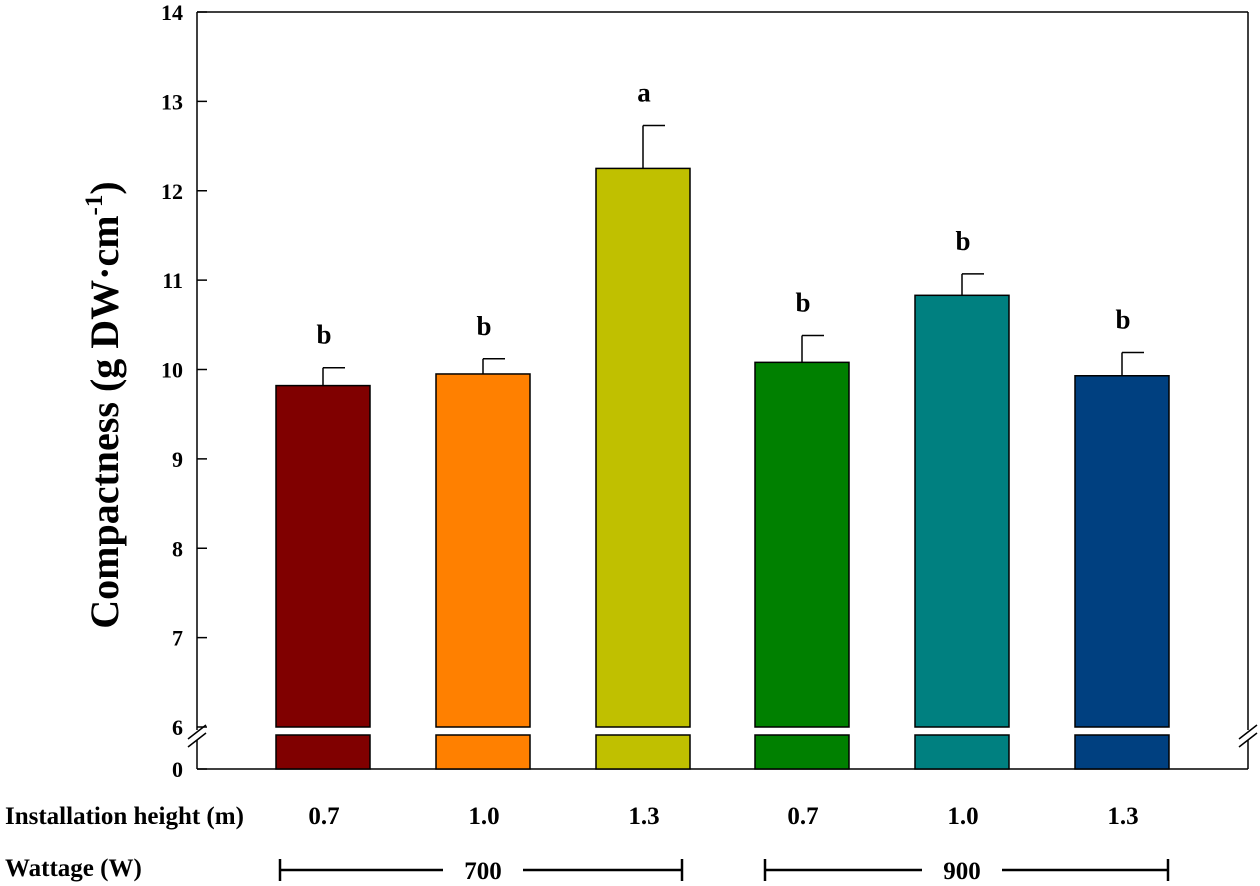 The height and width of the screenshot is (886, 1260). Describe the element at coordinates (172, 280) in the screenshot. I see `y-tick-label: 11` at that location.